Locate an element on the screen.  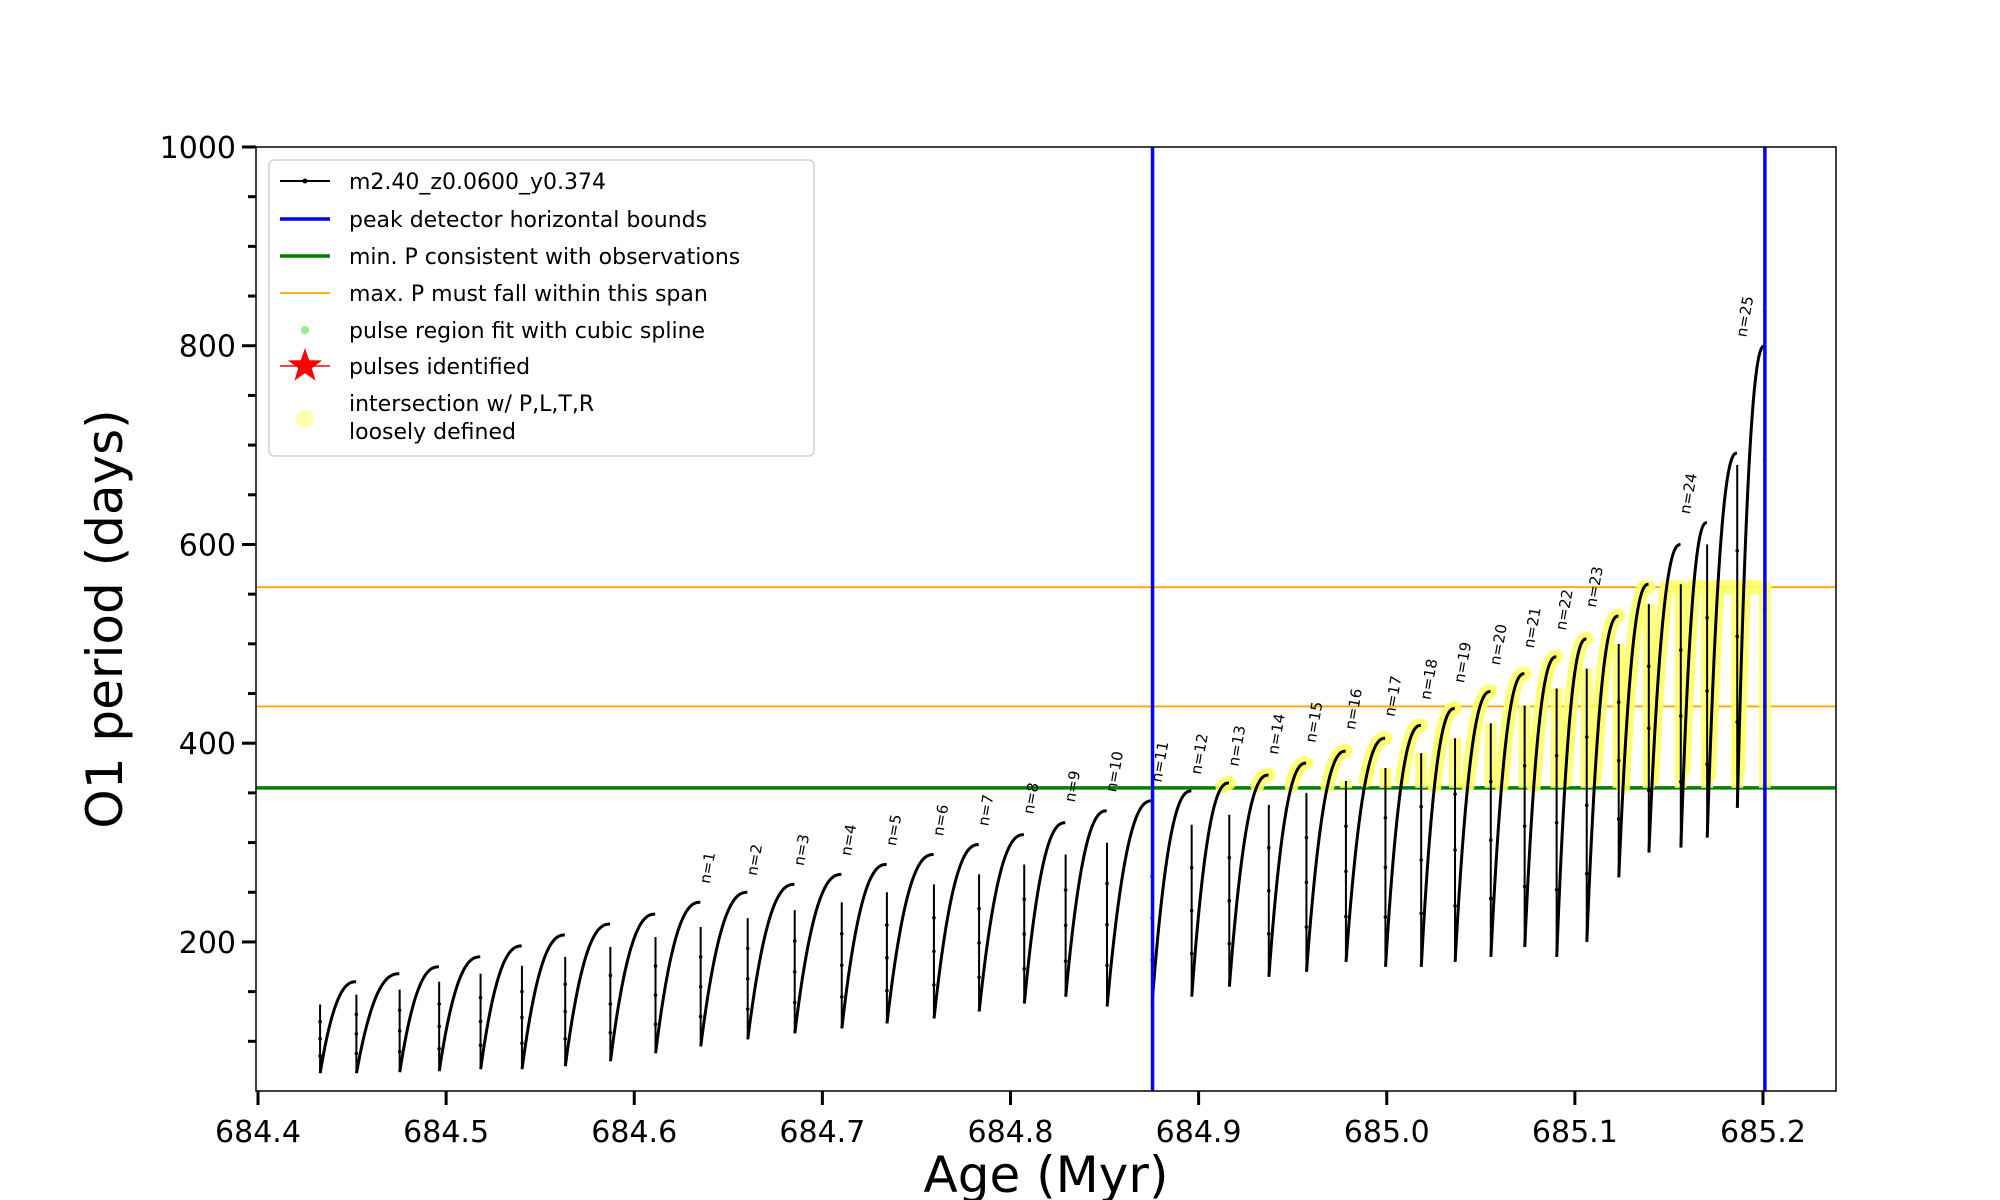
x-tick-label: 684.7 is located at coordinates (822, 1132).